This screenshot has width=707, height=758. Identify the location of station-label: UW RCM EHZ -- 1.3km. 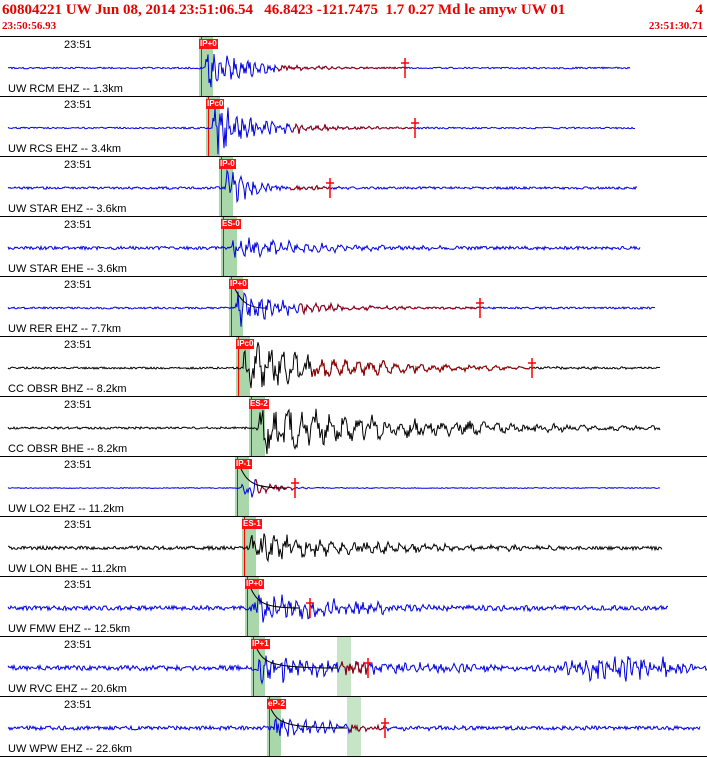
(65, 89).